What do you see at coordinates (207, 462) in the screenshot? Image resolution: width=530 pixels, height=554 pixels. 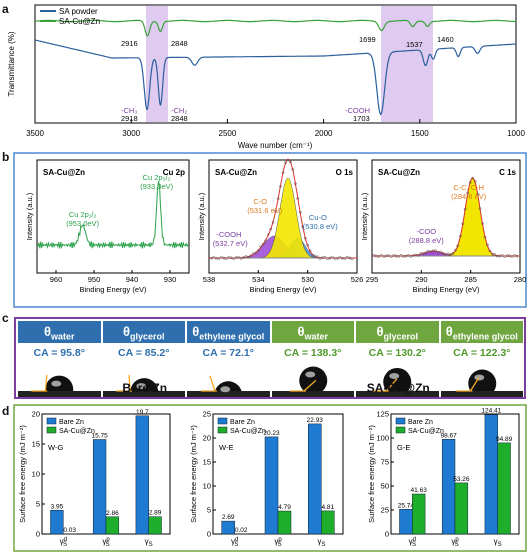 I see `bar-y-tick-label: 15` at bounding box center [207, 462].